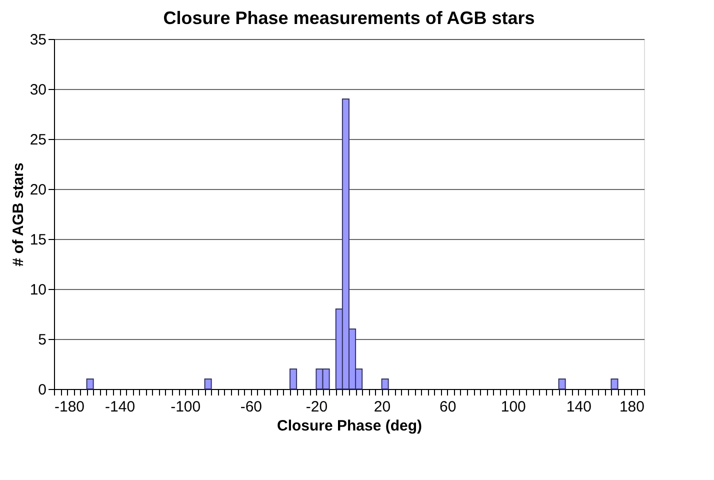 The image size is (714, 480). I want to click on x-tick-label: 60, so click(447, 407).